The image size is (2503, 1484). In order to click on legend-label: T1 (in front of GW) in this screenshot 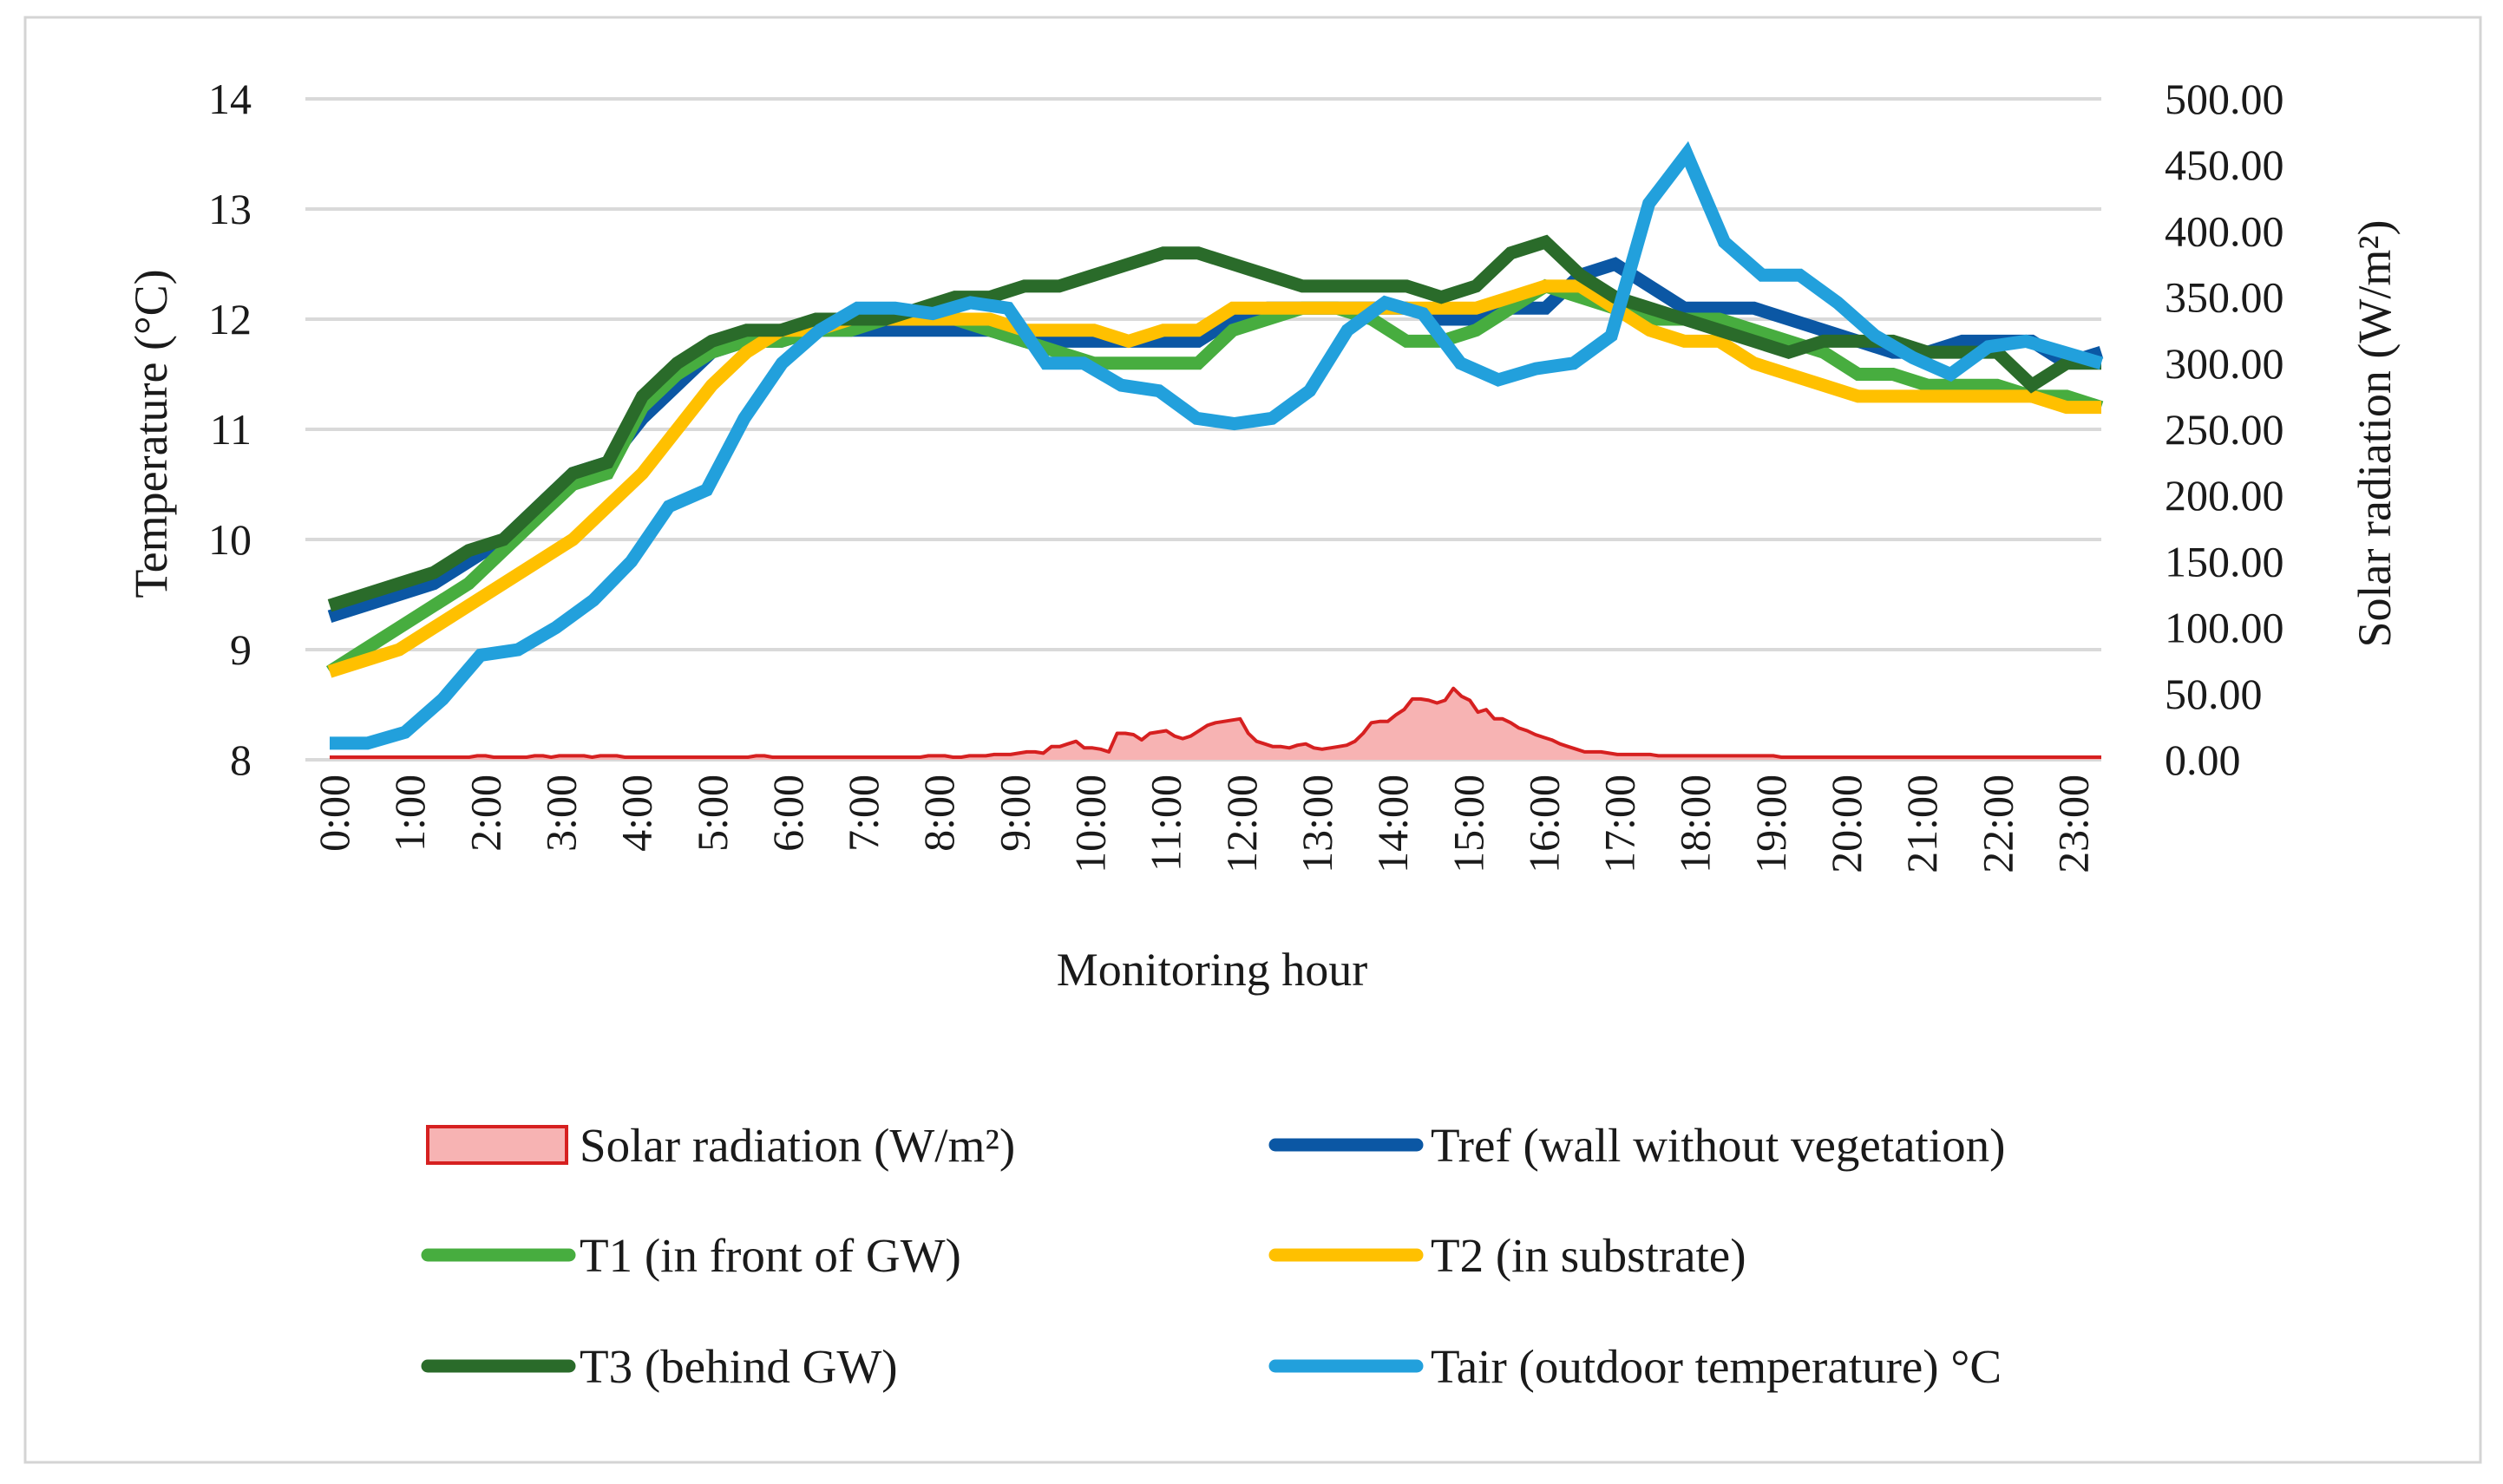, I will do `click(770, 1256)`.